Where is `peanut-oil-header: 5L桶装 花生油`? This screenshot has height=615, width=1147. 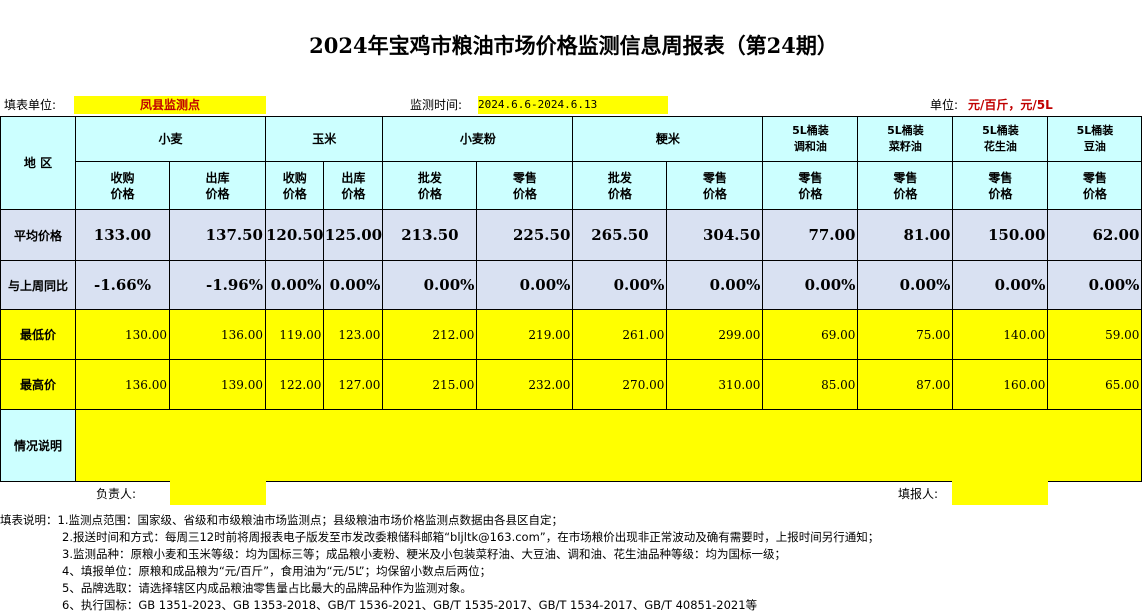
peanut-oil-header: 5L桶装 花生油 is located at coordinates (1000, 139).